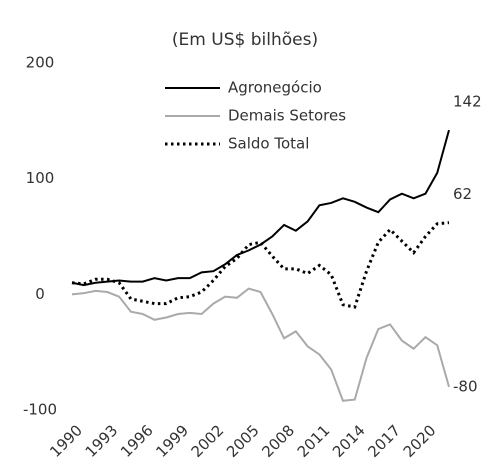  Describe the element at coordinates (102, 441) in the screenshot. I see `x-tick-label: 1993` at that location.